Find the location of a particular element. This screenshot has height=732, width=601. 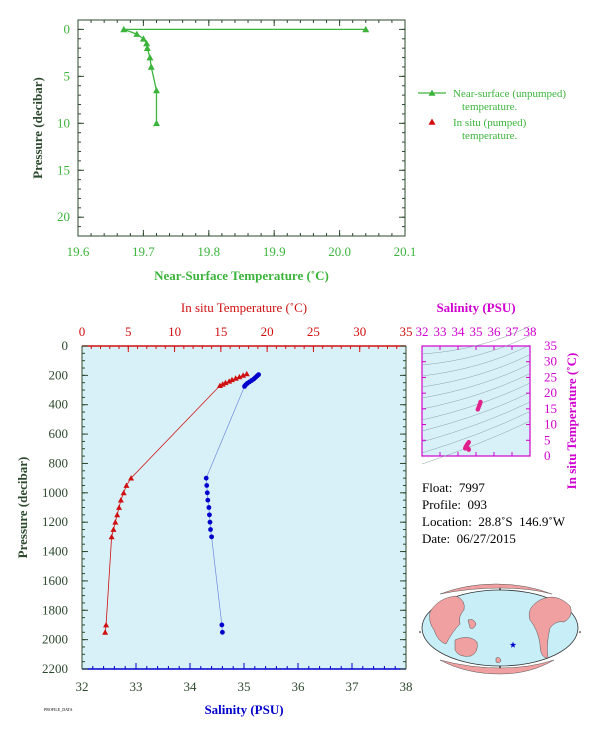

legend-marker-insitu is located at coordinates (432, 121).